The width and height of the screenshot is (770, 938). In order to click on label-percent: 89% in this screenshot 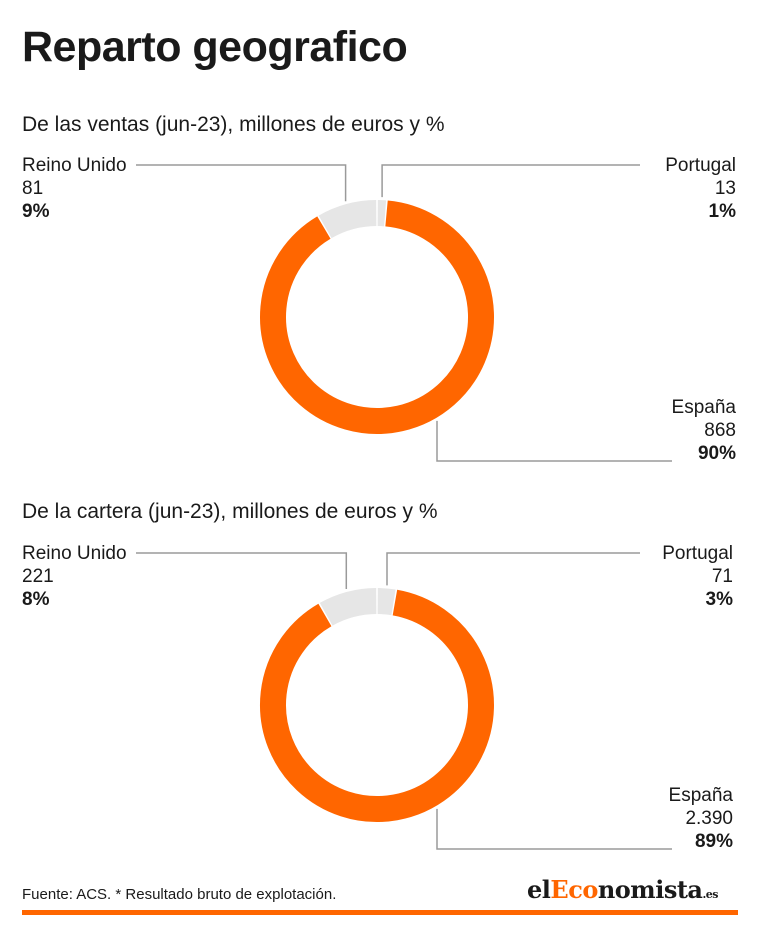, I will do `click(713, 841)`.